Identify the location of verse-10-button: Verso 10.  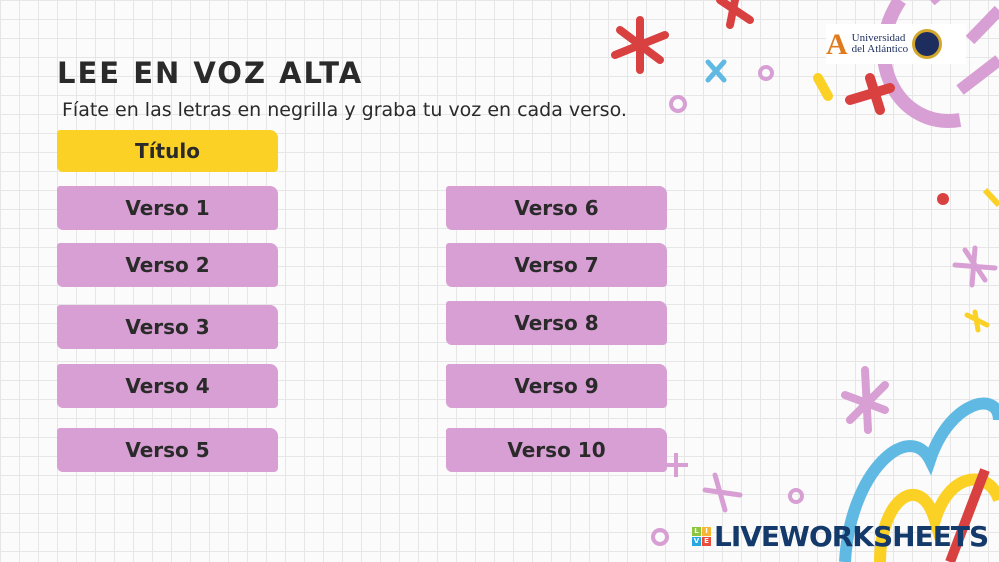
(556, 450).